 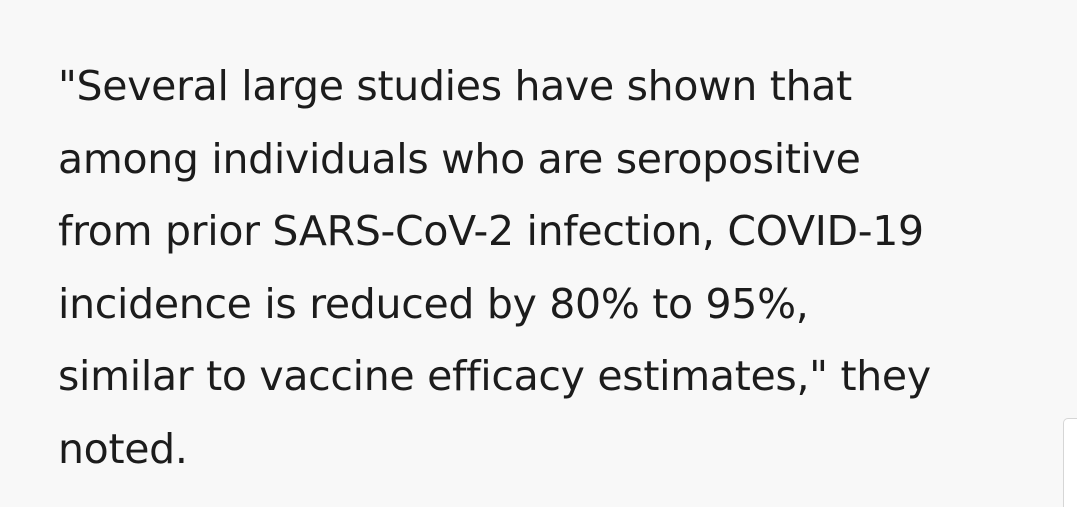 What do you see at coordinates (1070, 462) in the screenshot?
I see `scroll-handle` at bounding box center [1070, 462].